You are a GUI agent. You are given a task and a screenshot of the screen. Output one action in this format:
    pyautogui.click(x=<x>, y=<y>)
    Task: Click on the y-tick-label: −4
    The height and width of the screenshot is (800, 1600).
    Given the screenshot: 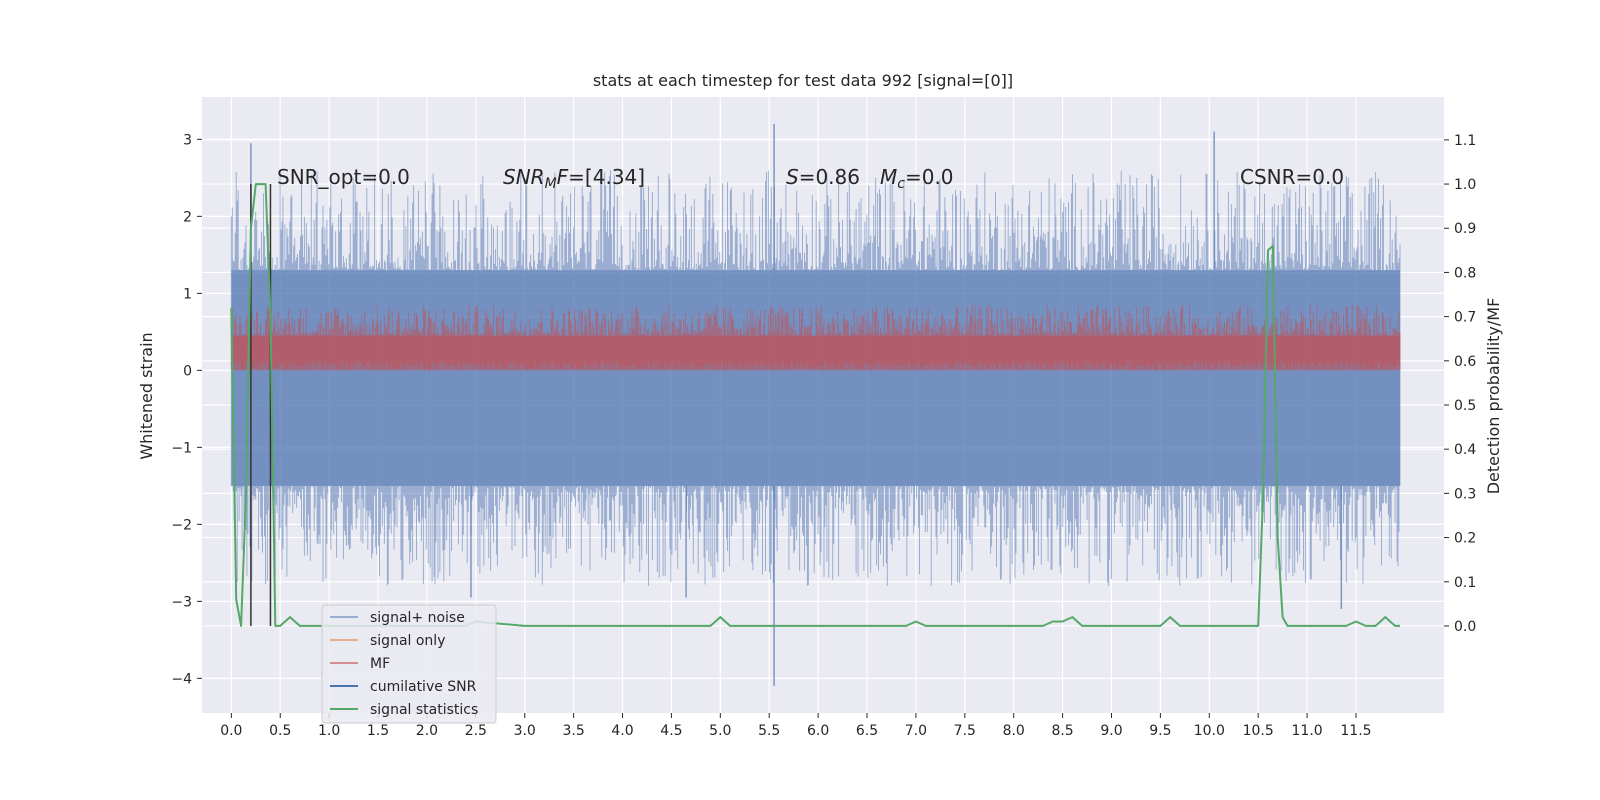 What is the action you would take?
    pyautogui.click(x=181, y=679)
    